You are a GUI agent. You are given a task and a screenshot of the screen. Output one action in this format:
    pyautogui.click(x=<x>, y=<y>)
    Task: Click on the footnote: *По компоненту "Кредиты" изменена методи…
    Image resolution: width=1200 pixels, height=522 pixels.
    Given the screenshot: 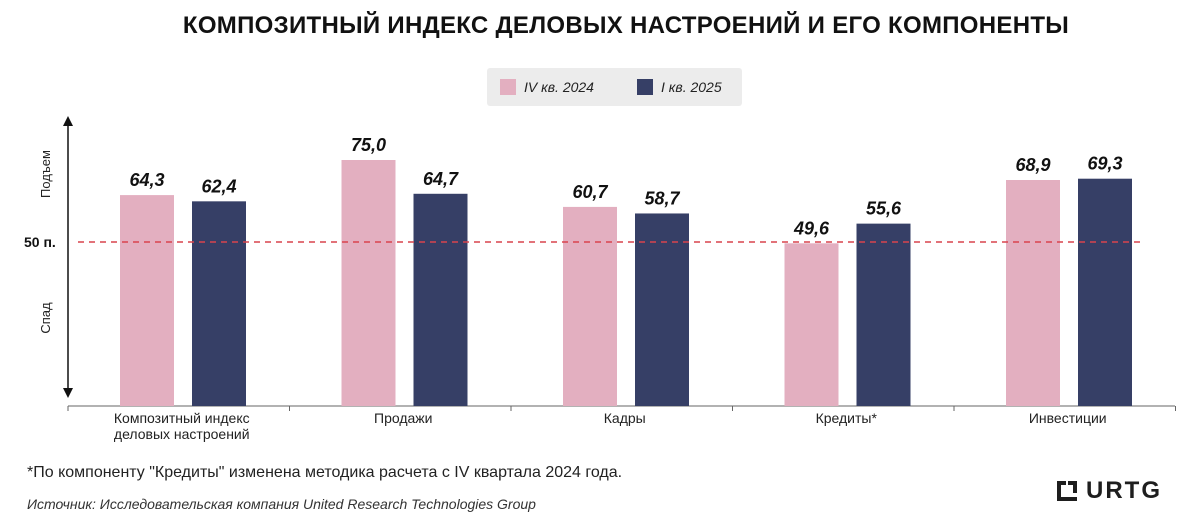 What is the action you would take?
    pyautogui.click(x=325, y=472)
    